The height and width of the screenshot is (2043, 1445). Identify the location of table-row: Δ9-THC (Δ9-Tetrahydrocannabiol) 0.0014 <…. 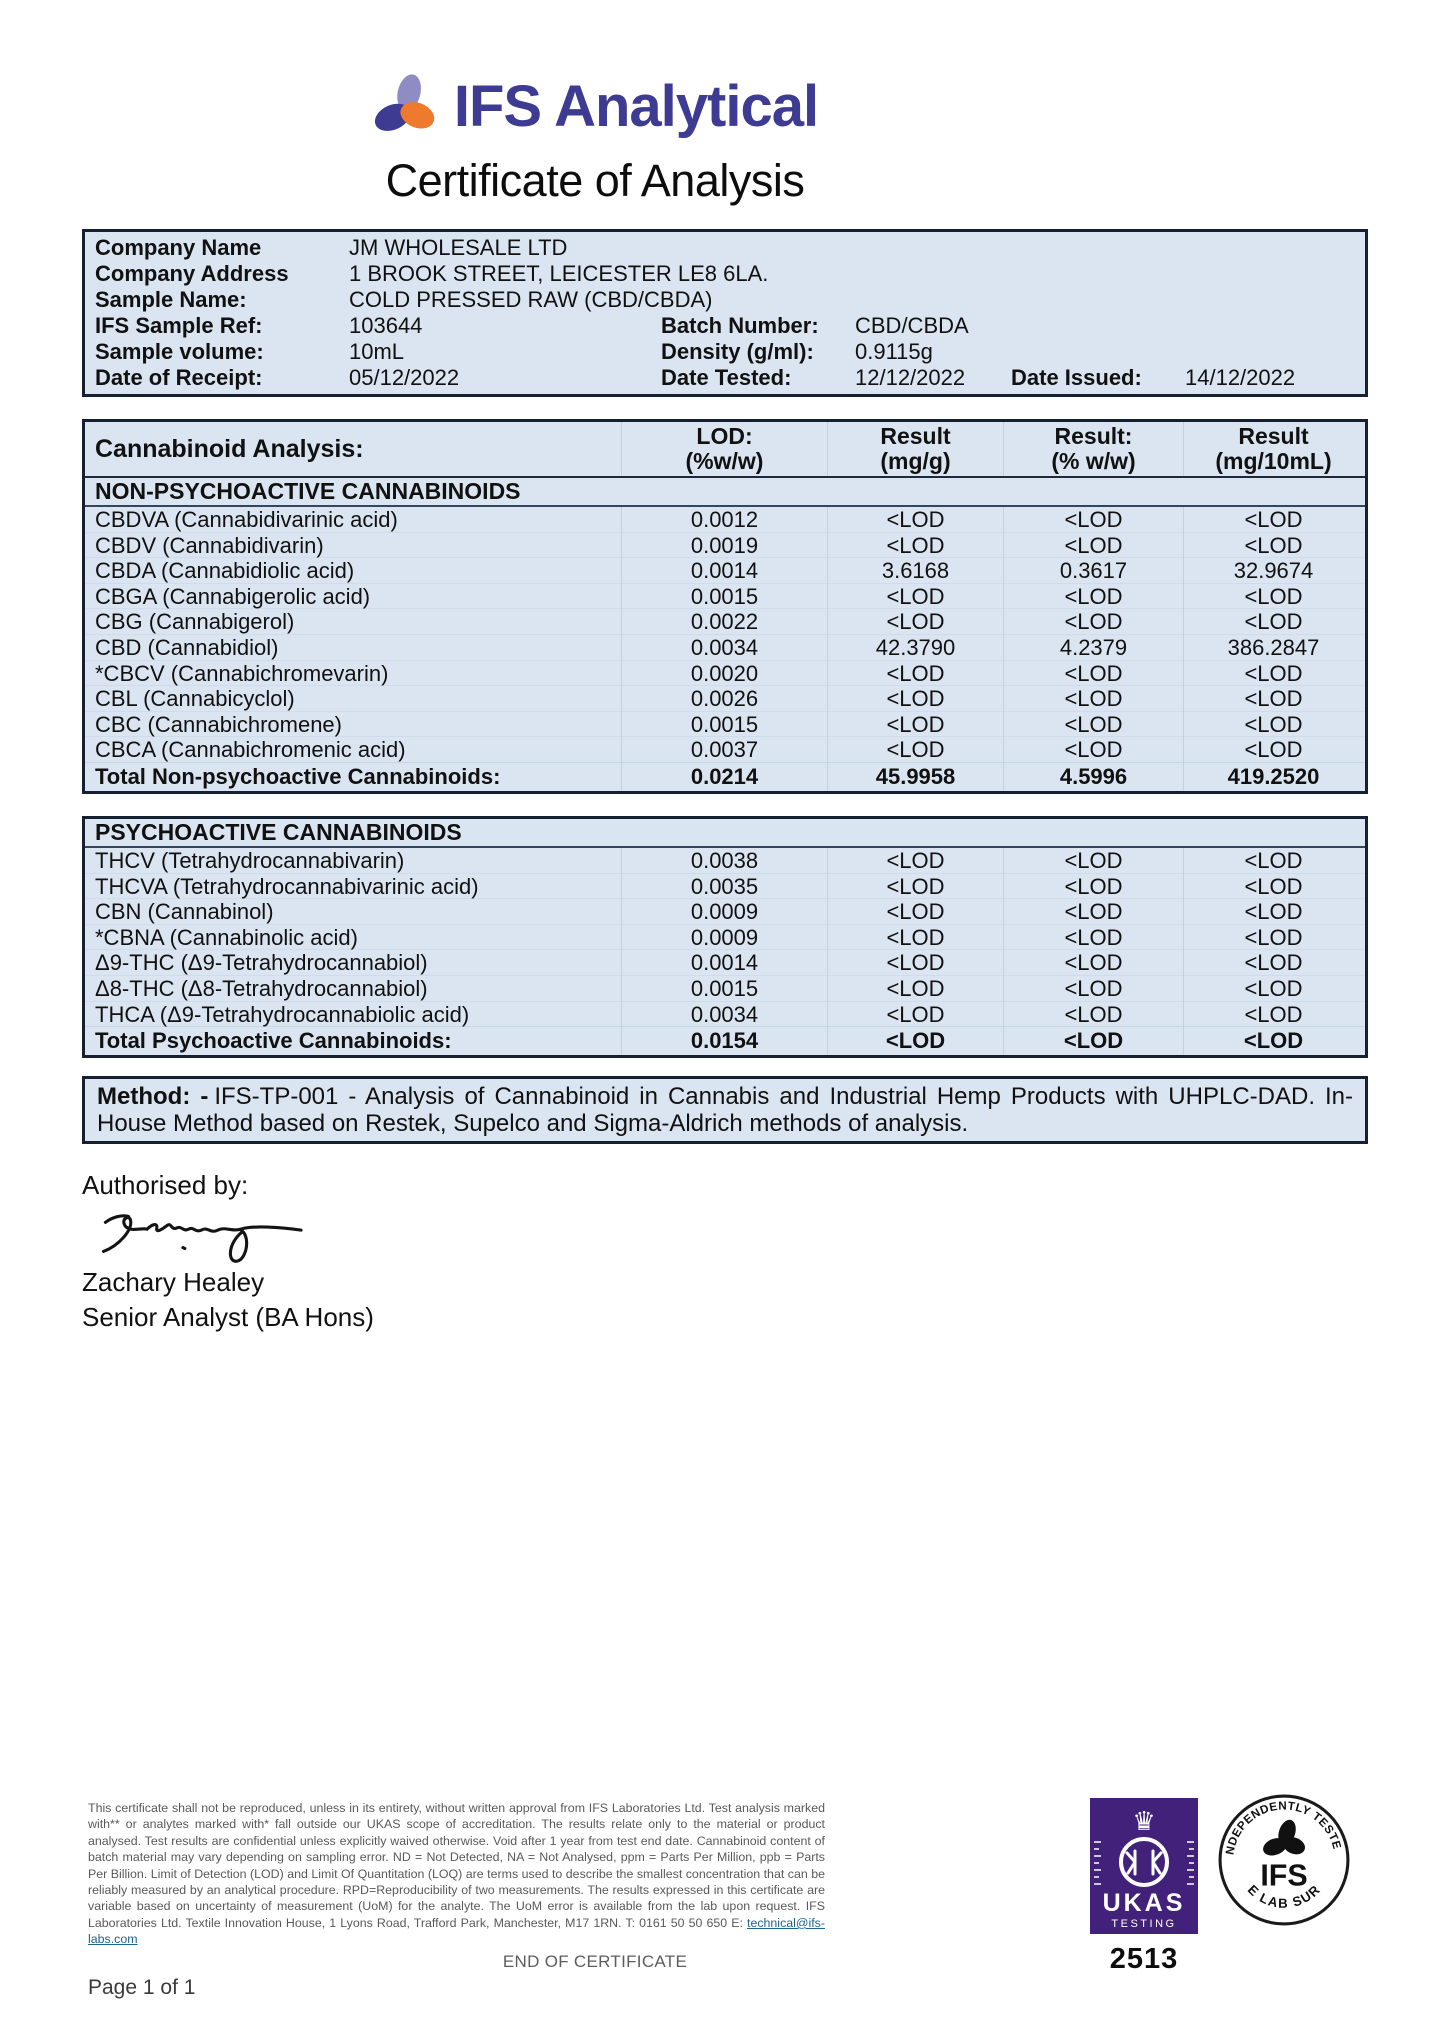
(725, 963).